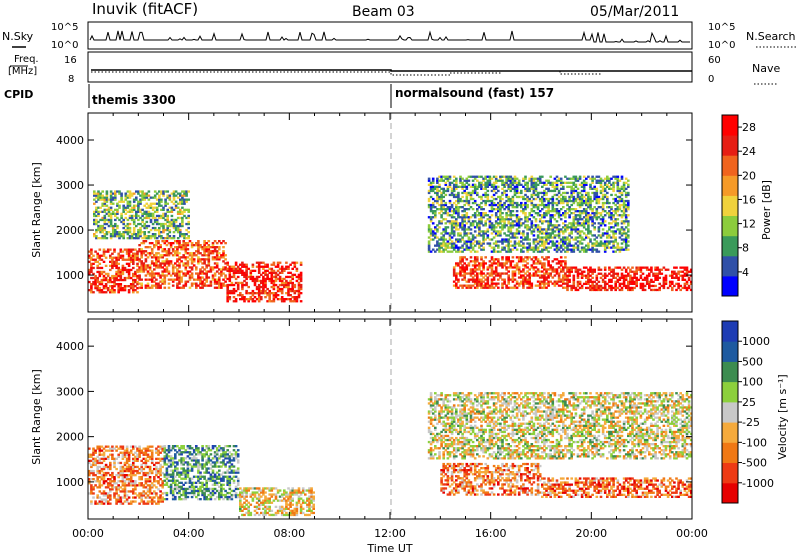 This screenshot has height=554, width=800. I want to click on nsearch-label: N.Search, so click(771, 36).